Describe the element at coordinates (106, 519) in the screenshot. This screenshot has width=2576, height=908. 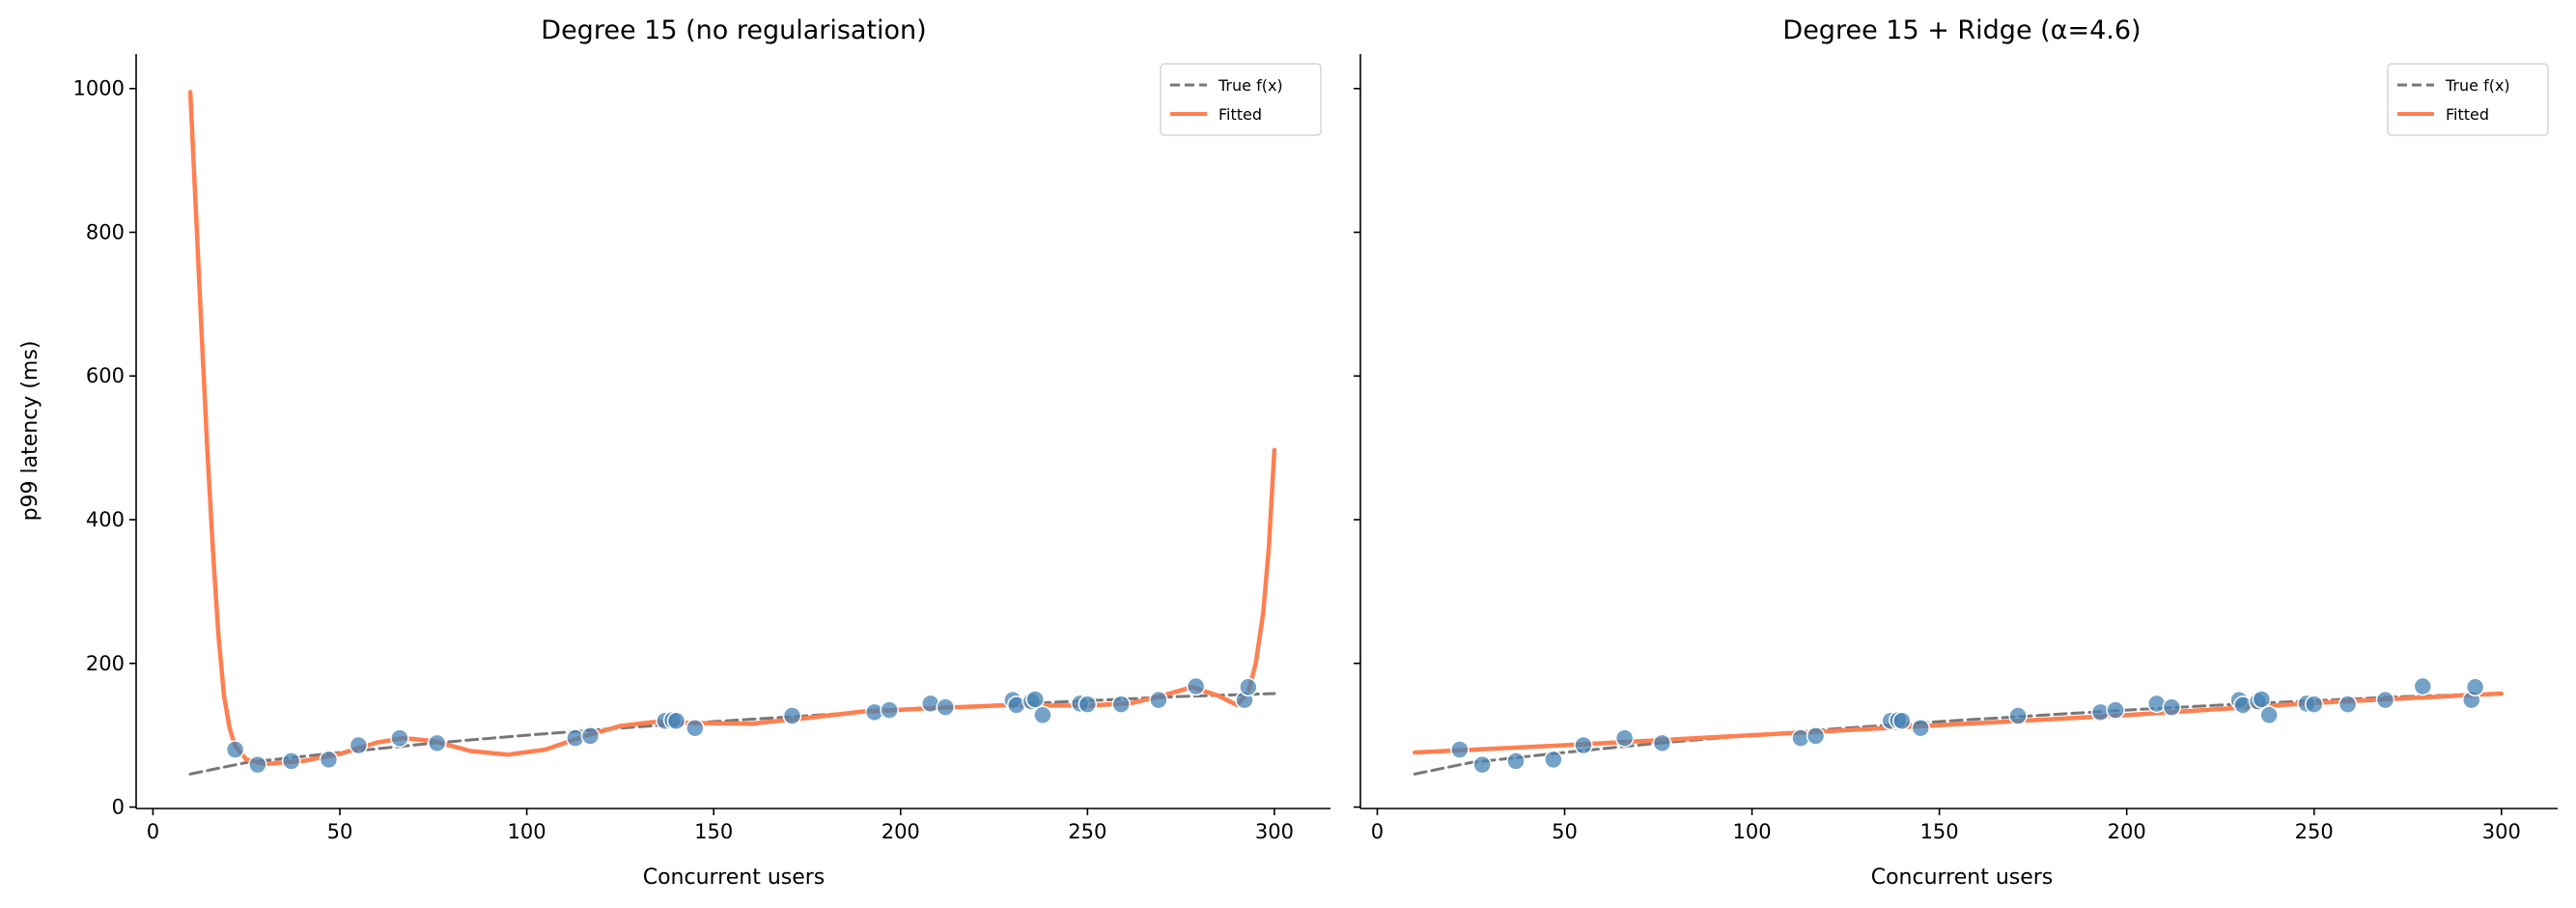
I see `y-tick-label: 400` at that location.